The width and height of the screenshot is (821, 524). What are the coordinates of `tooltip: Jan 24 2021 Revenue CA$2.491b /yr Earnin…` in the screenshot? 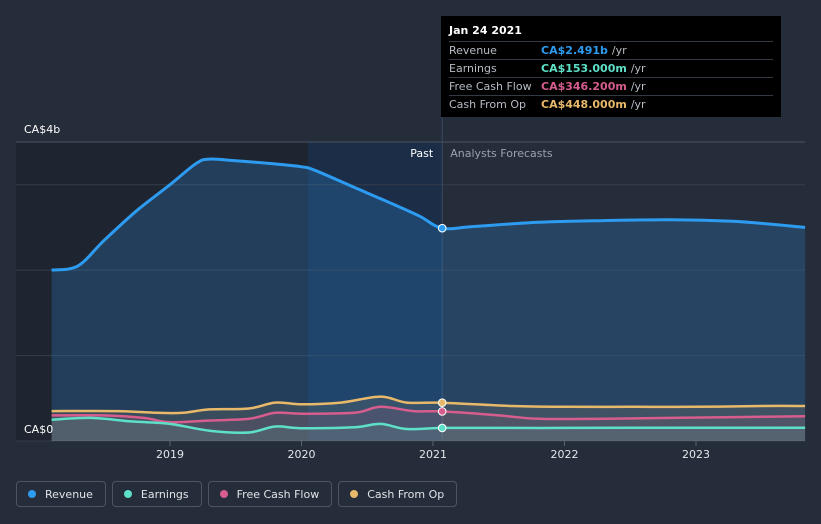 It's located at (611, 66).